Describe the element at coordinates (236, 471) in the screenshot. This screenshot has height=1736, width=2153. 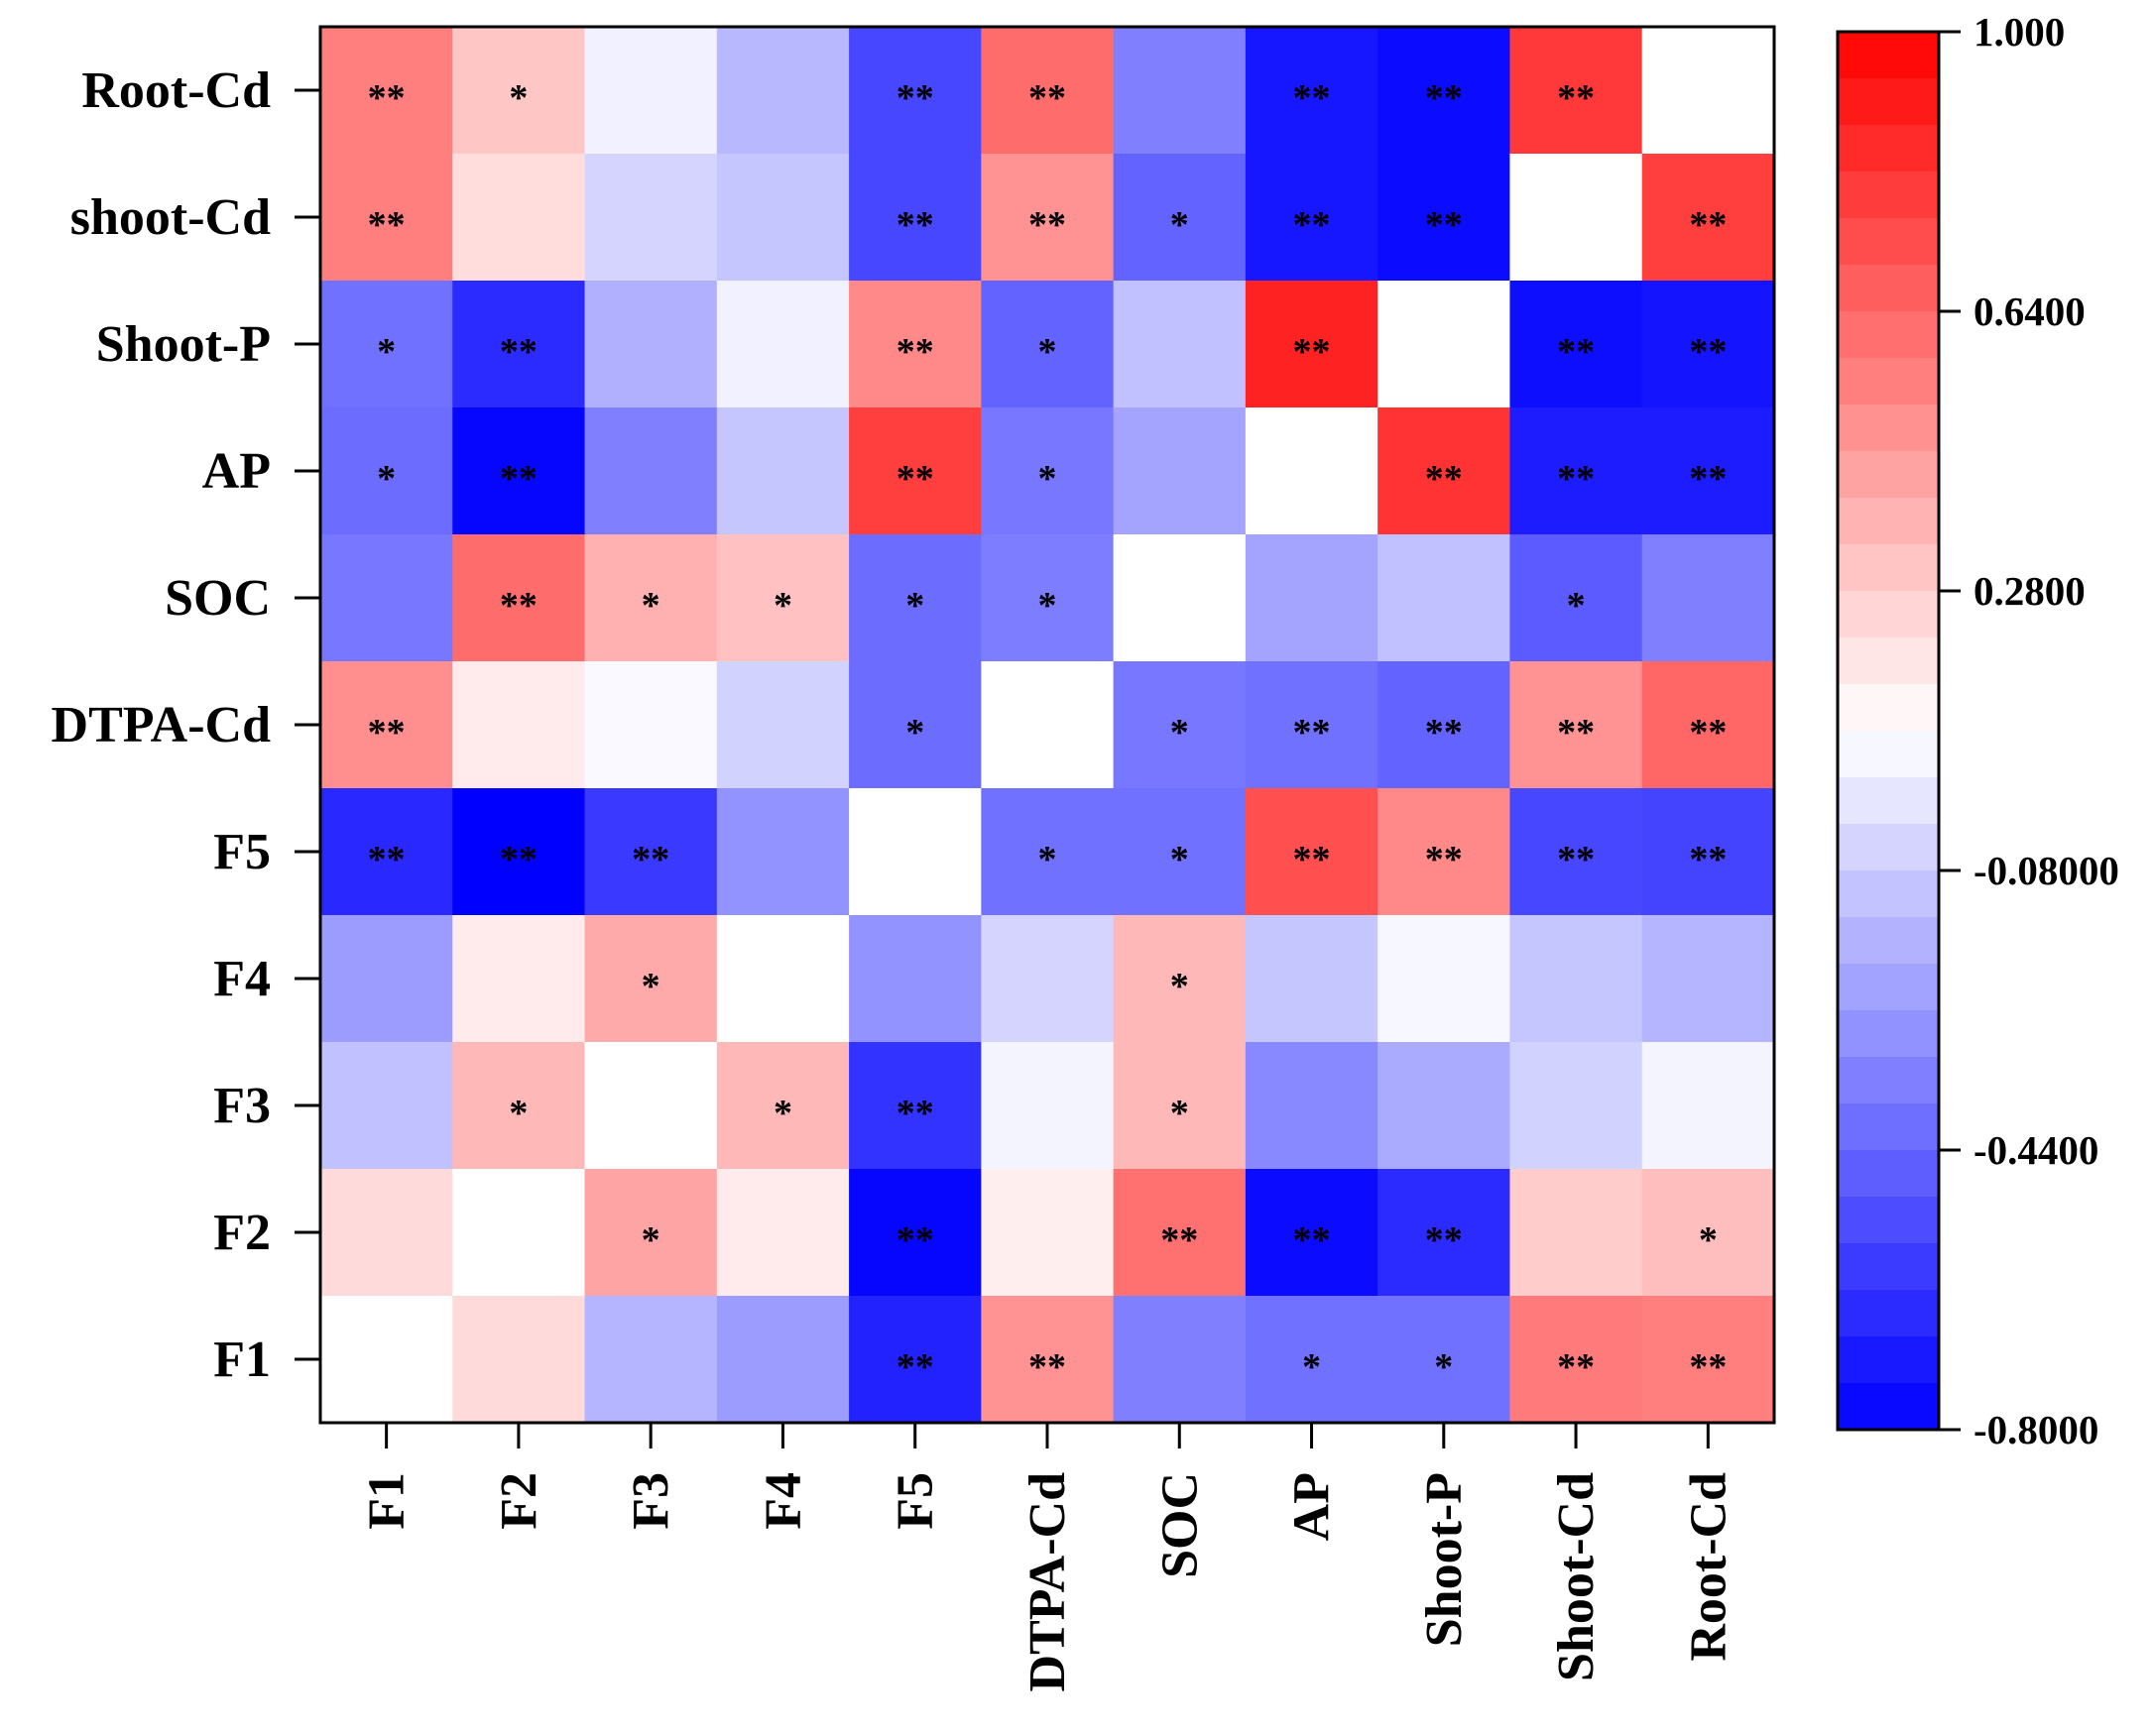
I see `y-tick-label: AP` at that location.